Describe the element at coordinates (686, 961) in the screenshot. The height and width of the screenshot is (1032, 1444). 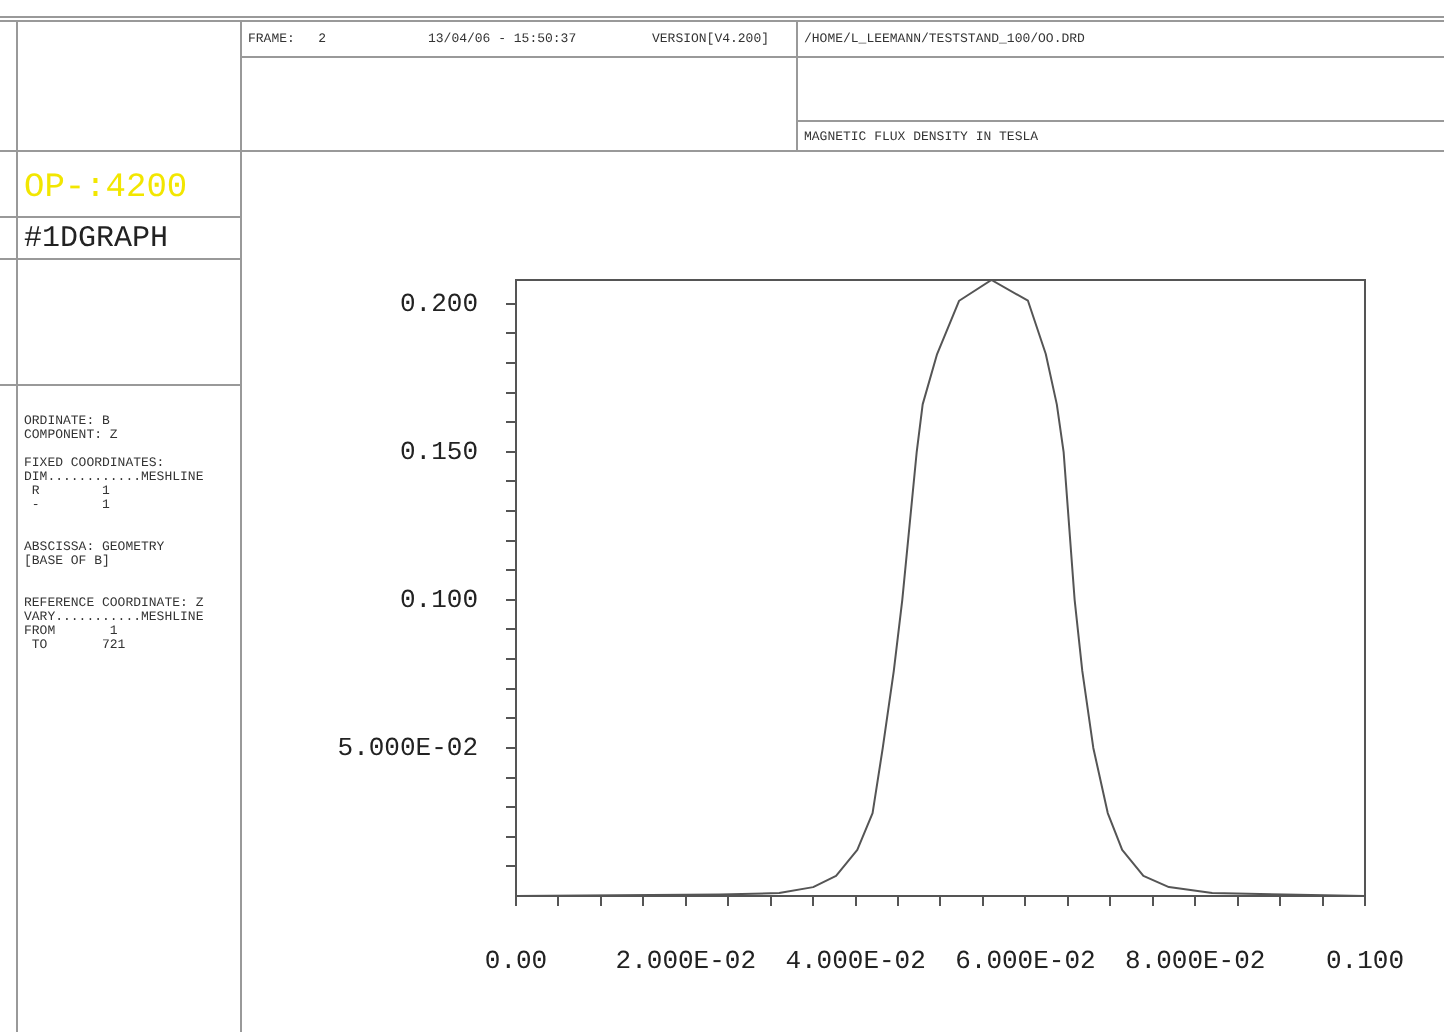
I see `x-tick-label: 2.000E-02` at that location.